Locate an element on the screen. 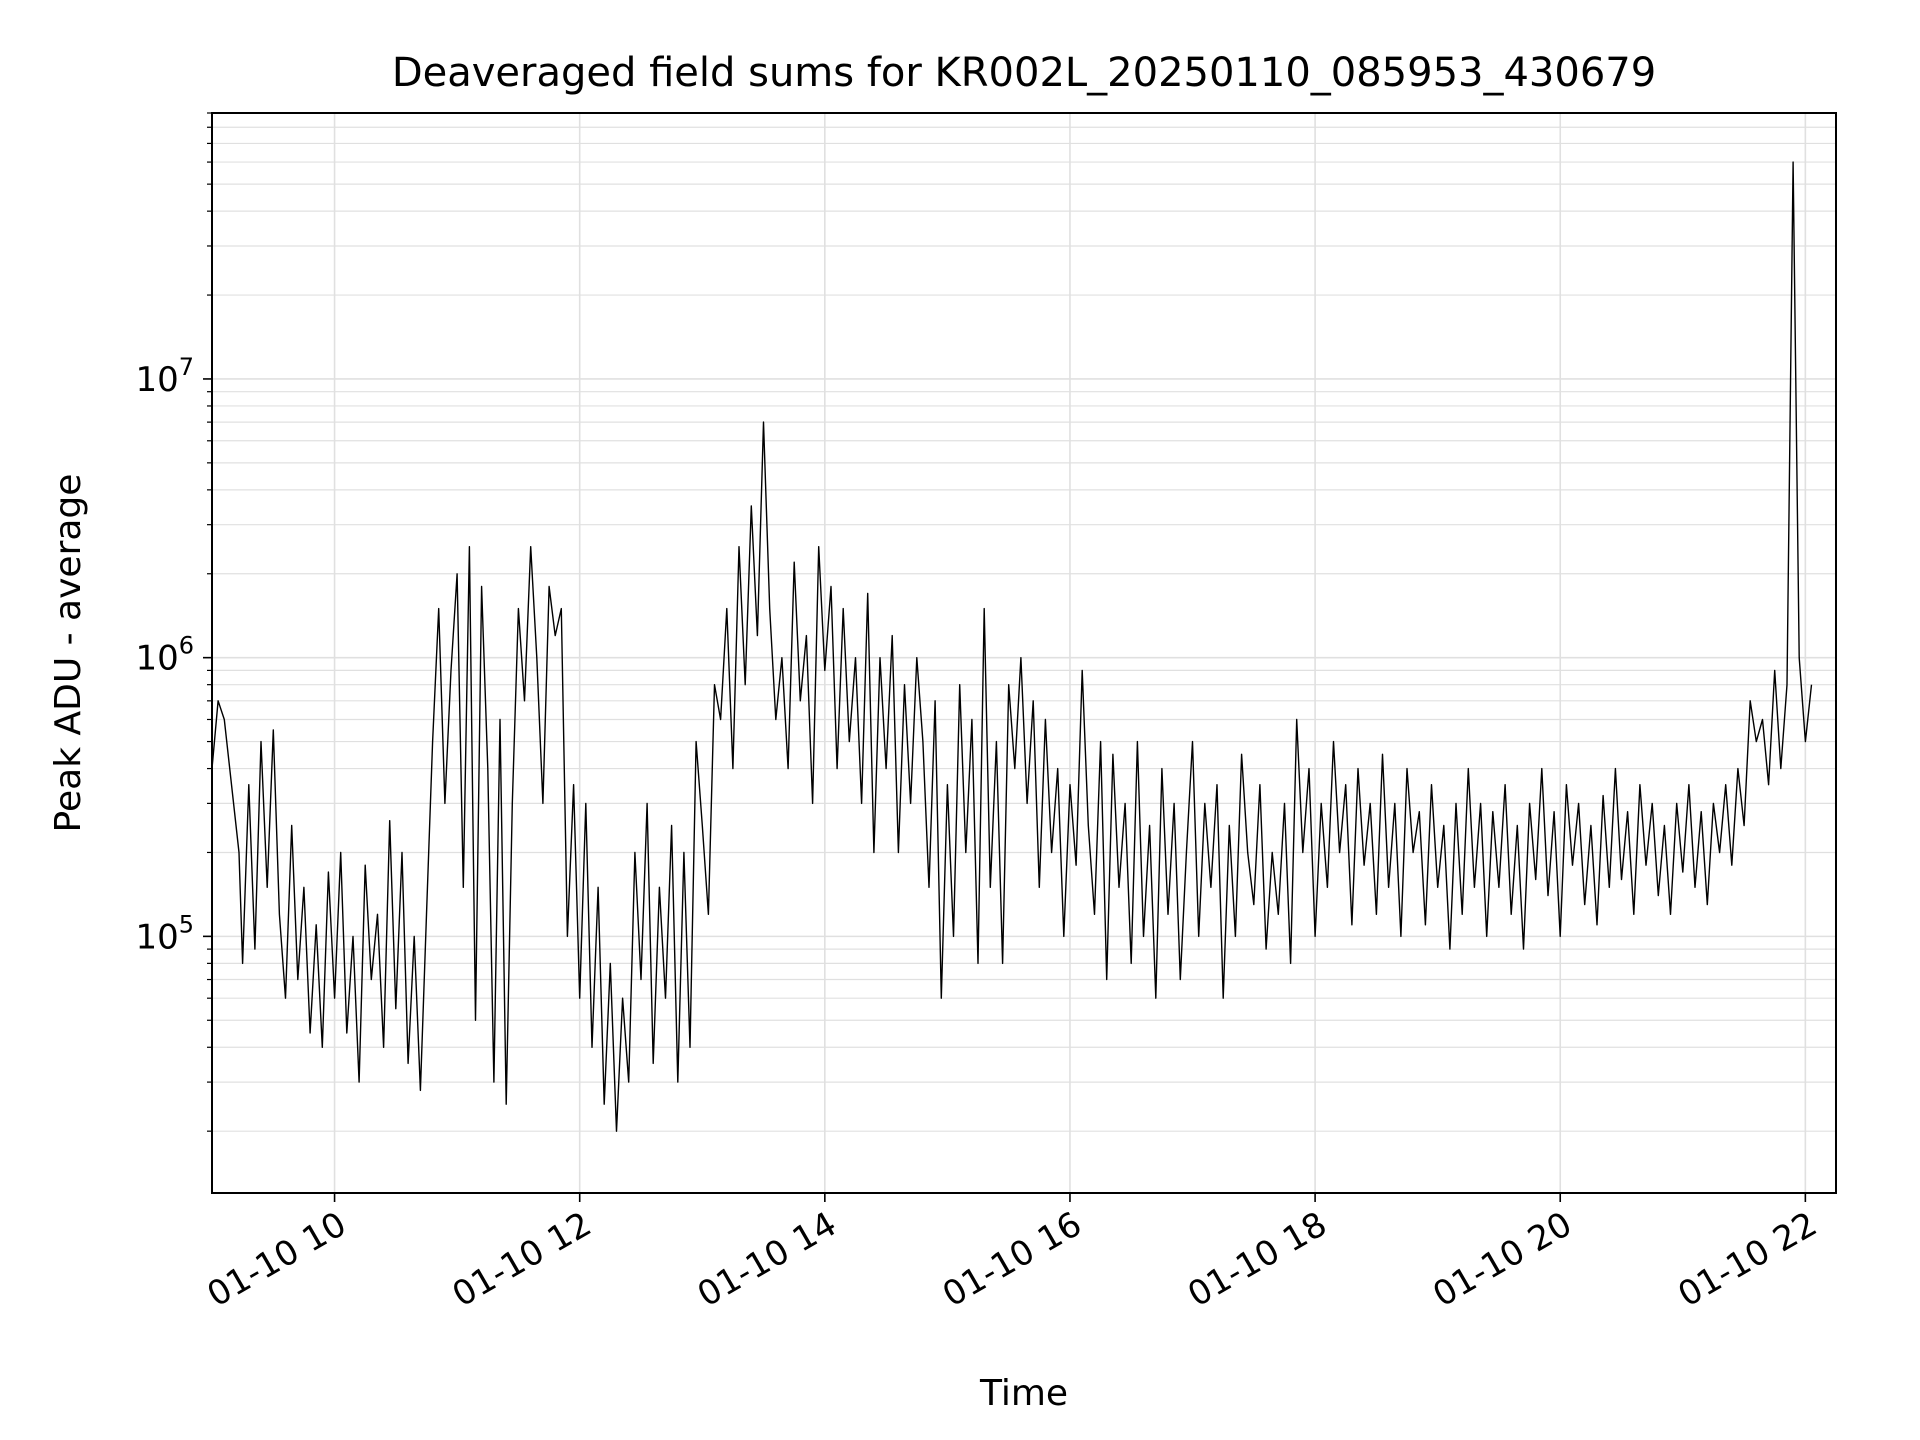  y-tick-label: 10⁷ is located at coordinates (164, 376).